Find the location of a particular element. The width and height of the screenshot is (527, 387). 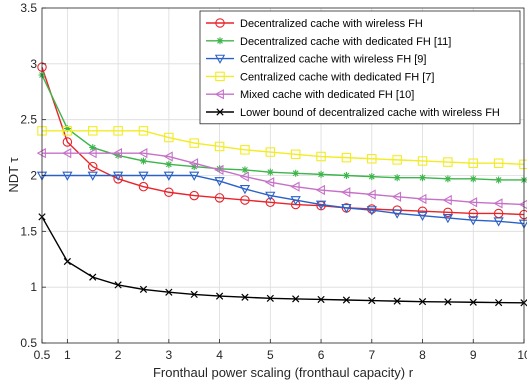

y-tick-label: 1.5 is located at coordinates (28, 231).